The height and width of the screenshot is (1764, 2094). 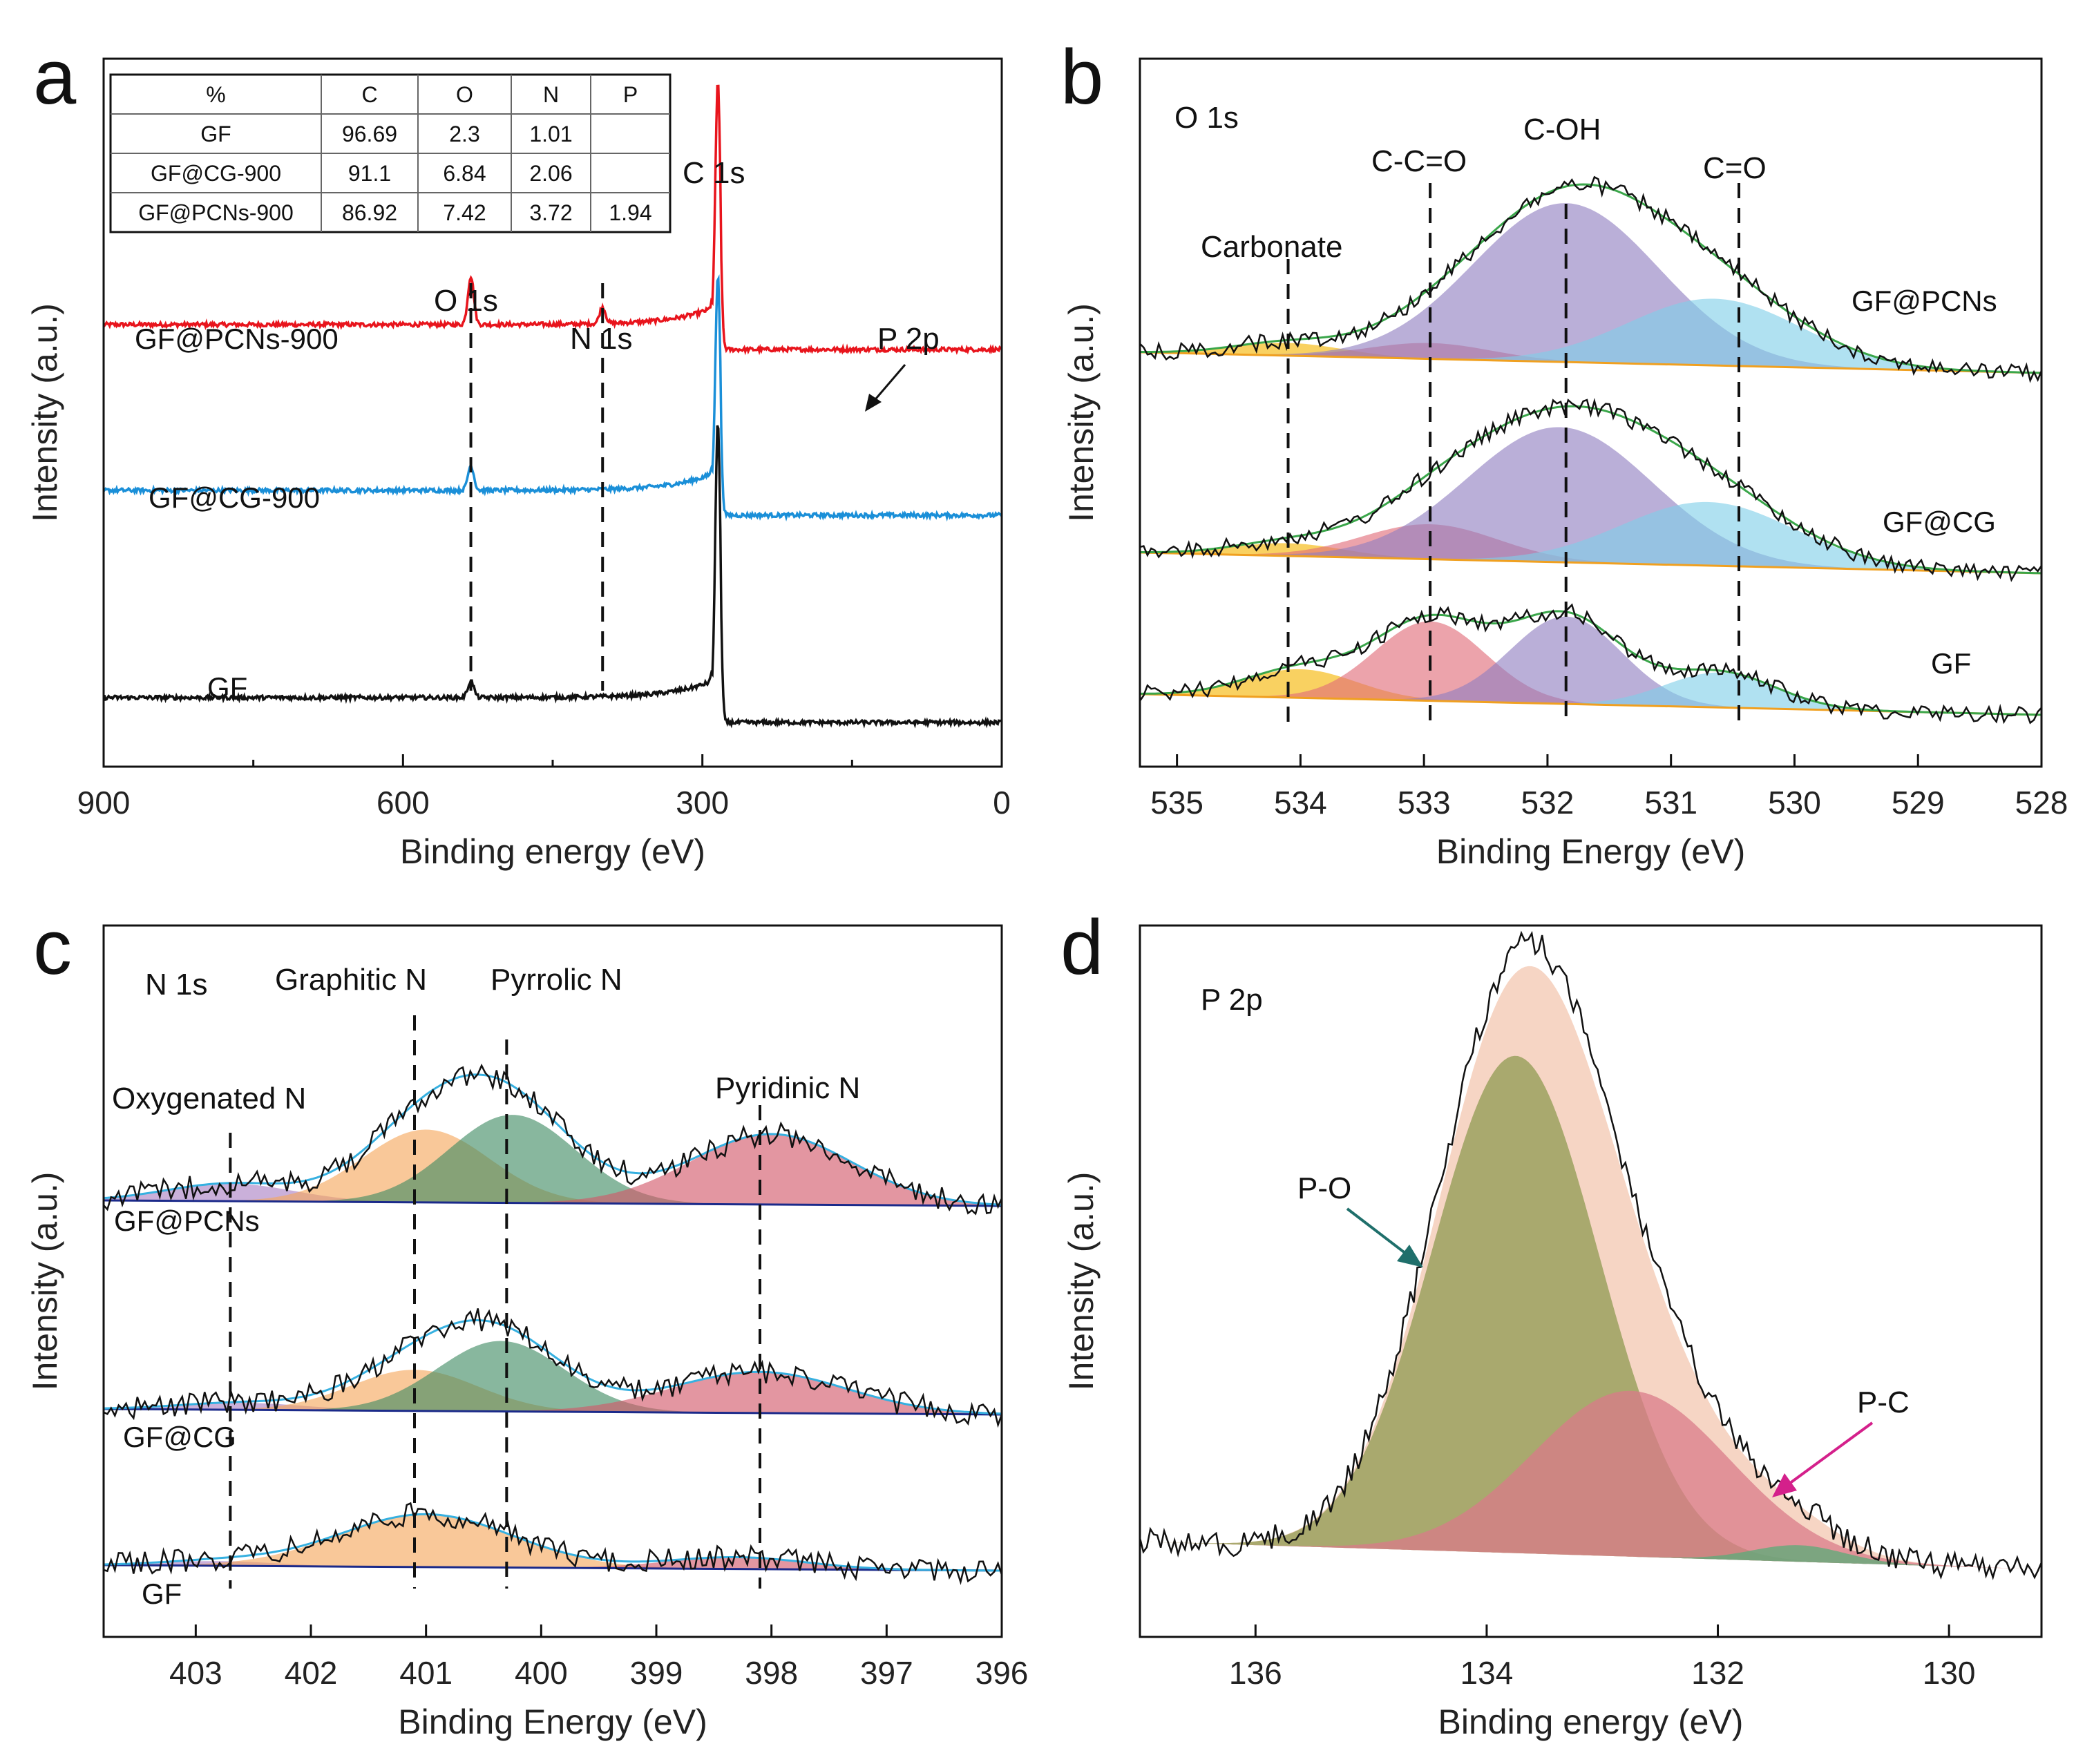 I want to click on component-label-b-2: C-OH, so click(x=1562, y=129).